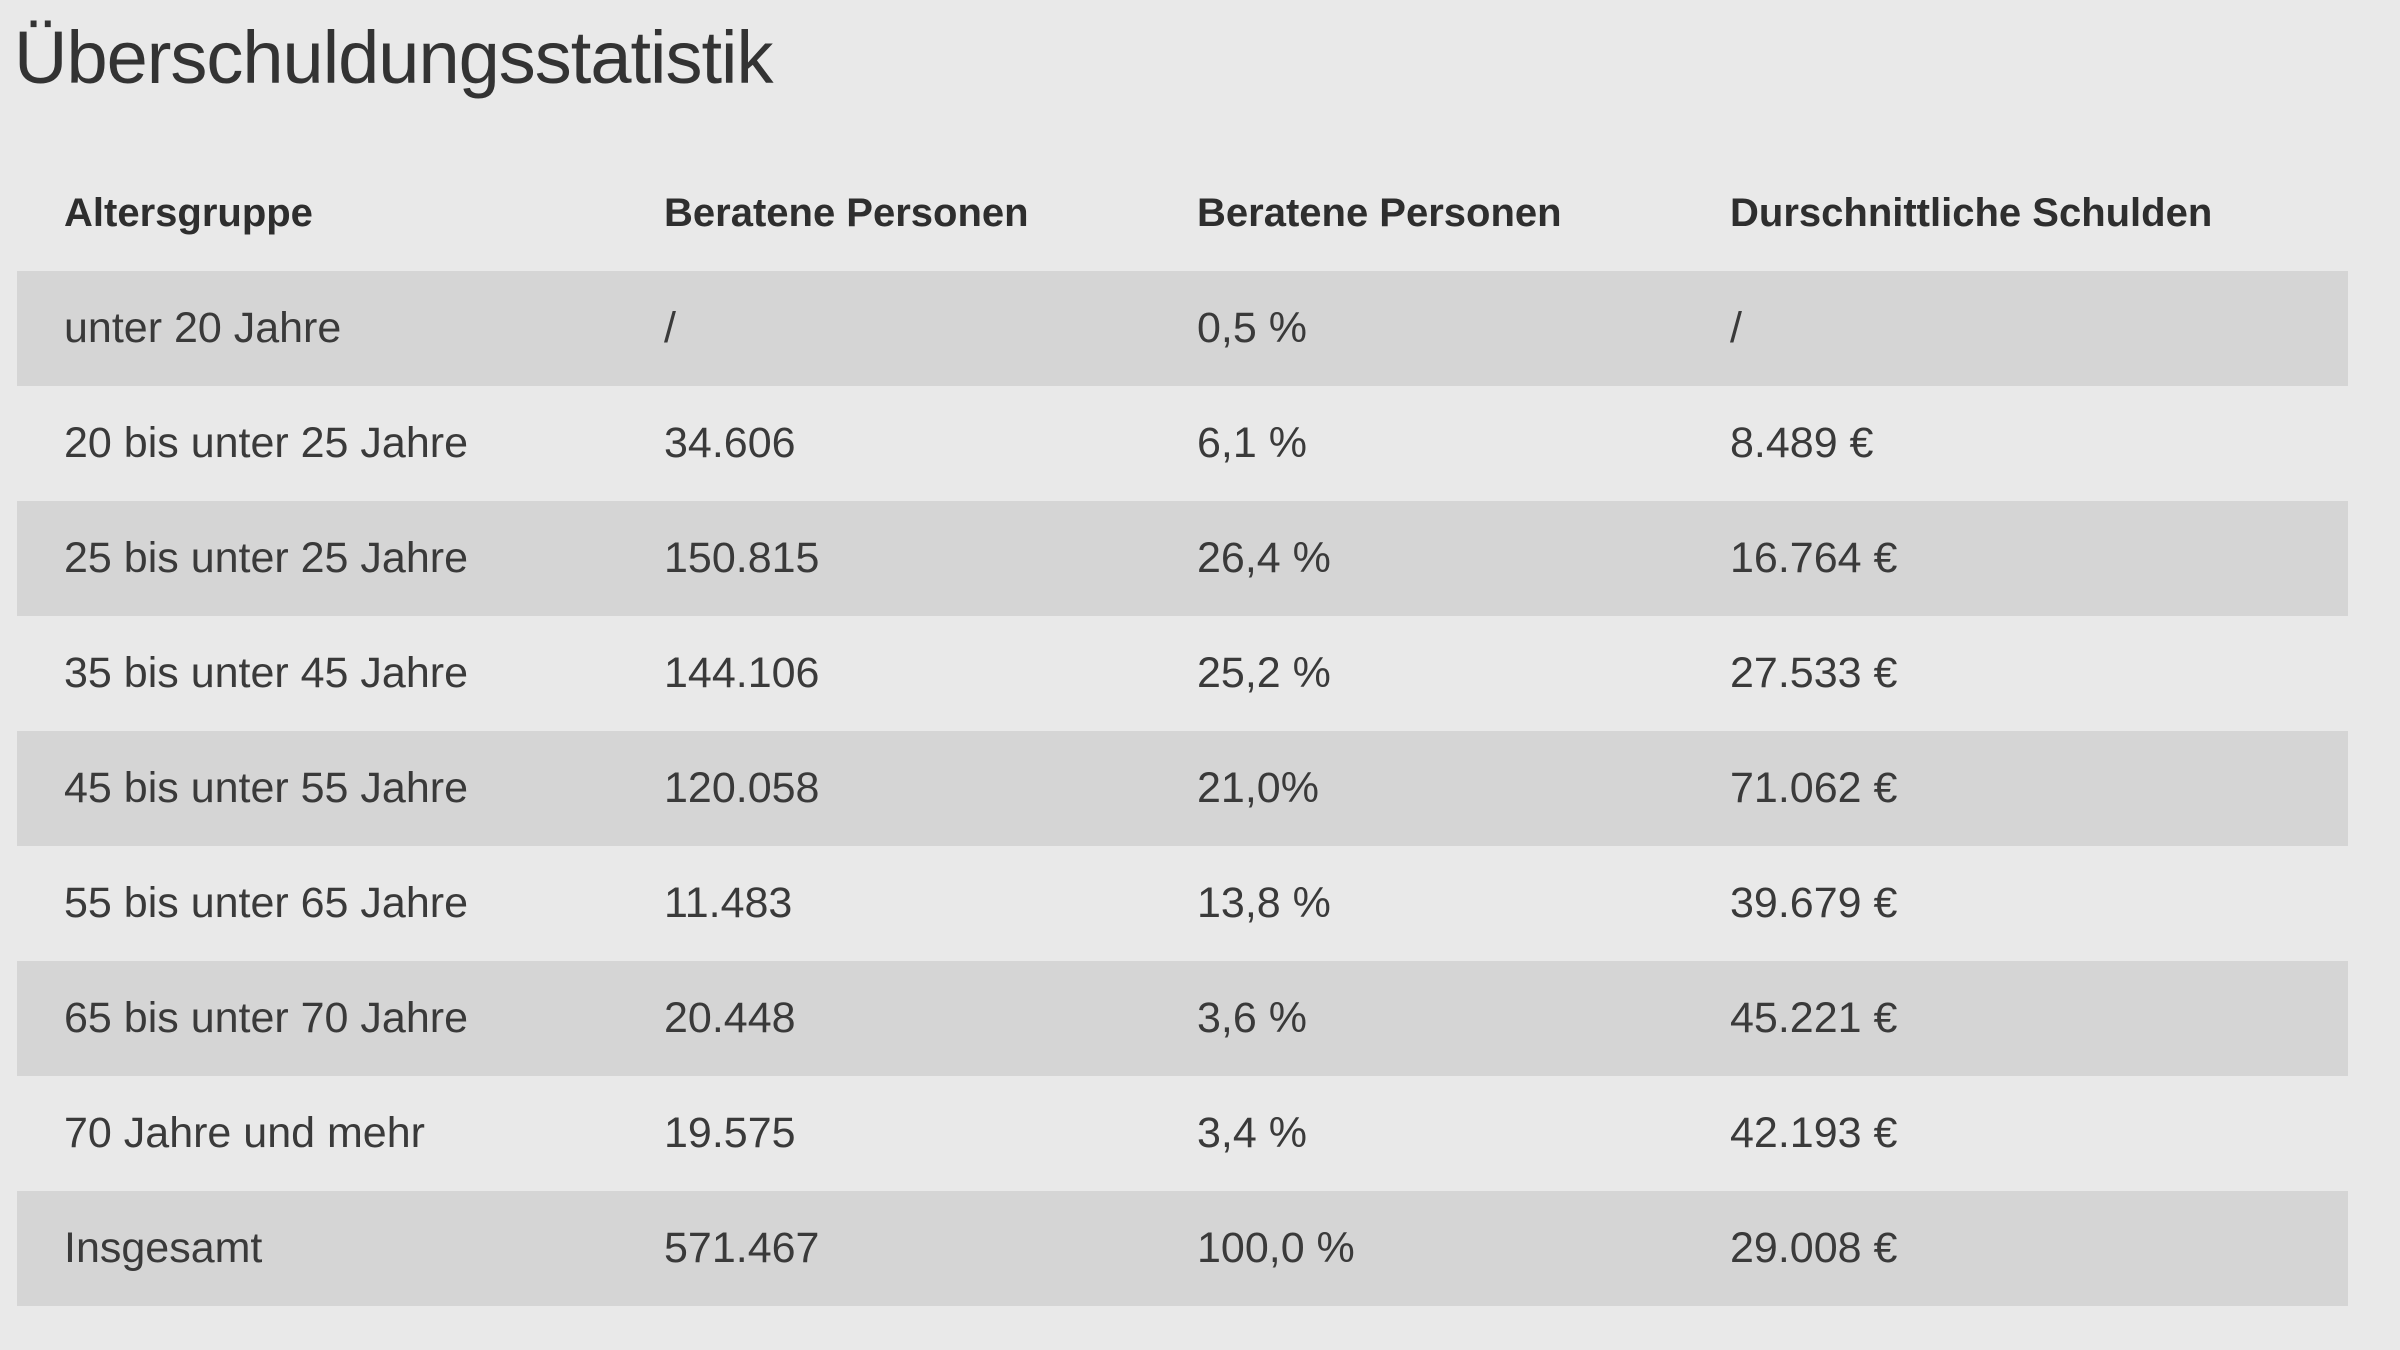  What do you see at coordinates (1416, 443) in the screenshot?
I see `cell-share: 6,1 %` at bounding box center [1416, 443].